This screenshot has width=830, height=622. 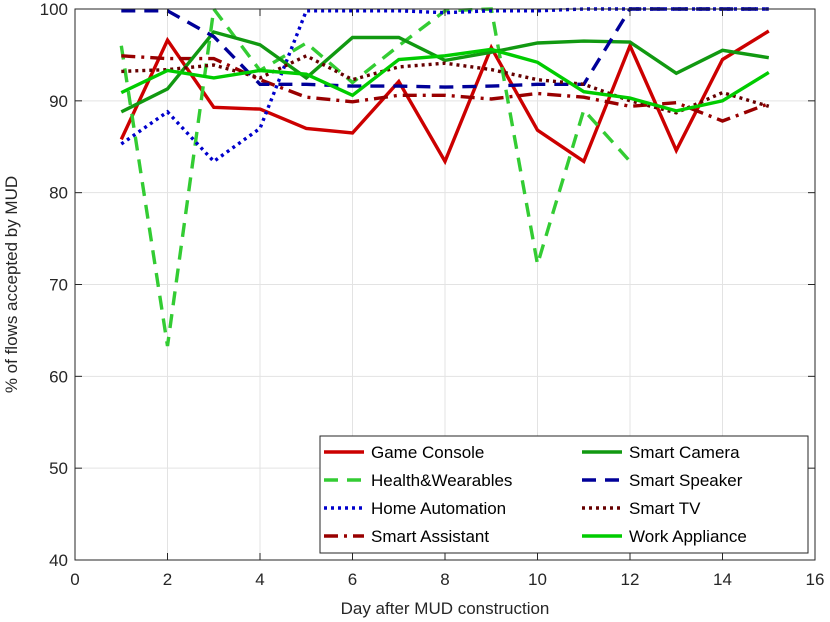 What do you see at coordinates (665, 508) in the screenshot?
I see `legend-label: Smart TV` at bounding box center [665, 508].